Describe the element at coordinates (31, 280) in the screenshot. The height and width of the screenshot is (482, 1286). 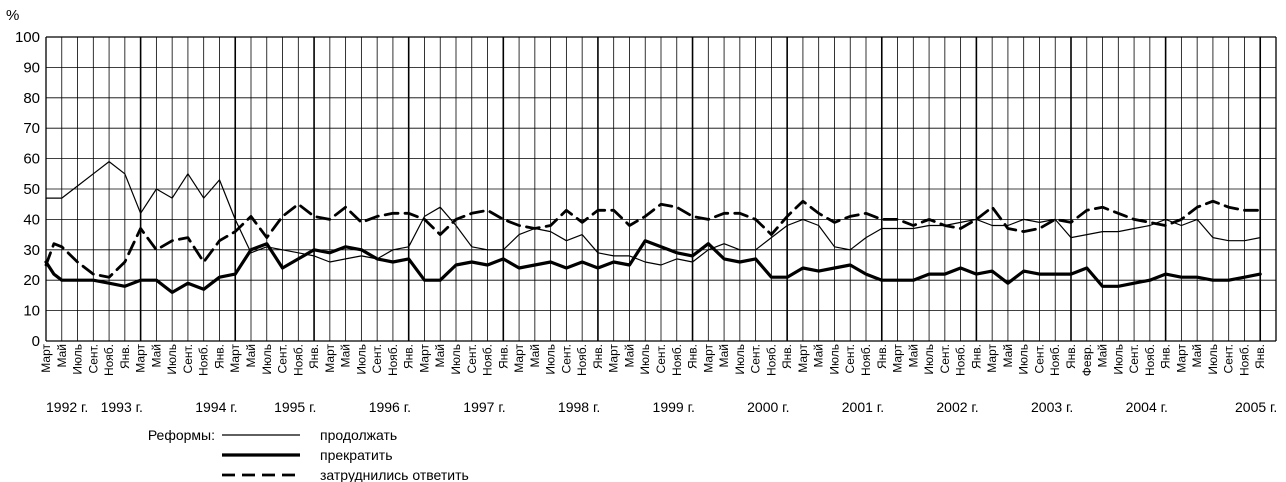
I see `y-tick-label: 20` at that location.